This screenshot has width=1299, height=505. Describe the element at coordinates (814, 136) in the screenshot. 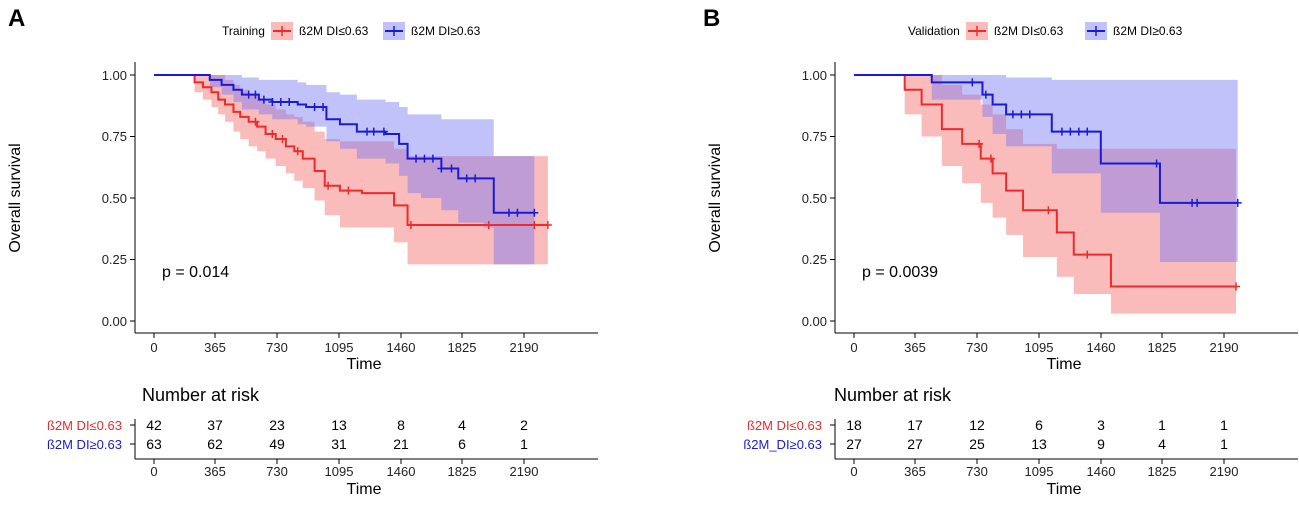

I see `y-tick-label: 0.75` at that location.